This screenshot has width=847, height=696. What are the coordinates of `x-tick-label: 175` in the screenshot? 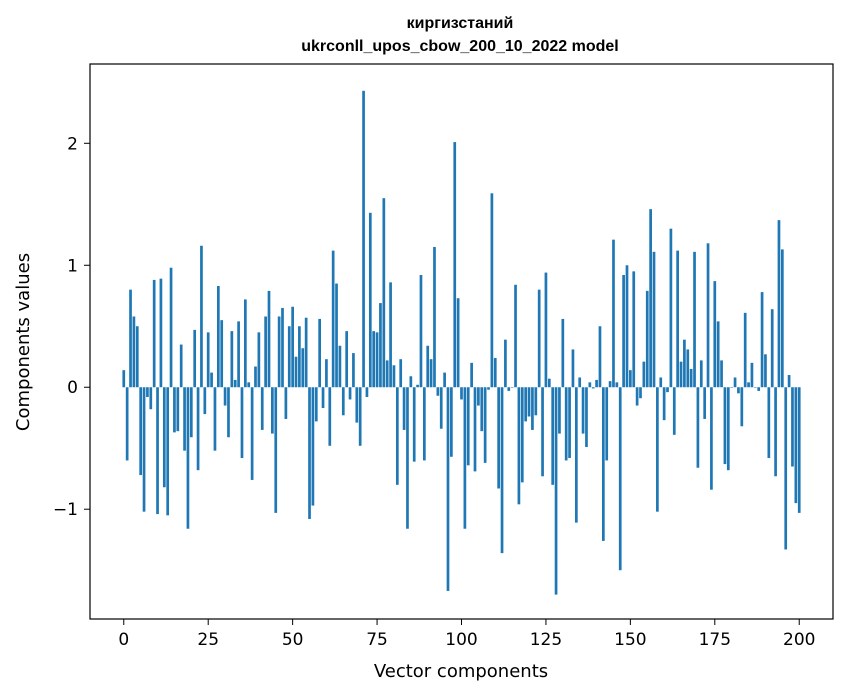 It's located at (715, 640).